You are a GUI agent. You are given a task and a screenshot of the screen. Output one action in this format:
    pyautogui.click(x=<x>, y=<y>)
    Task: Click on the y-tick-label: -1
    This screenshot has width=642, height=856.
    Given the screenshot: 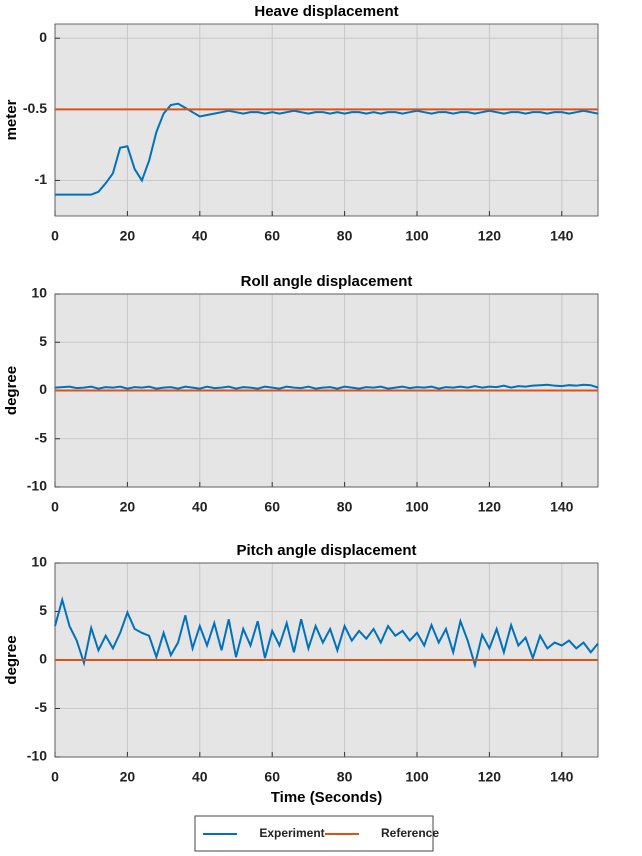 What is the action you would take?
    pyautogui.click(x=41, y=179)
    